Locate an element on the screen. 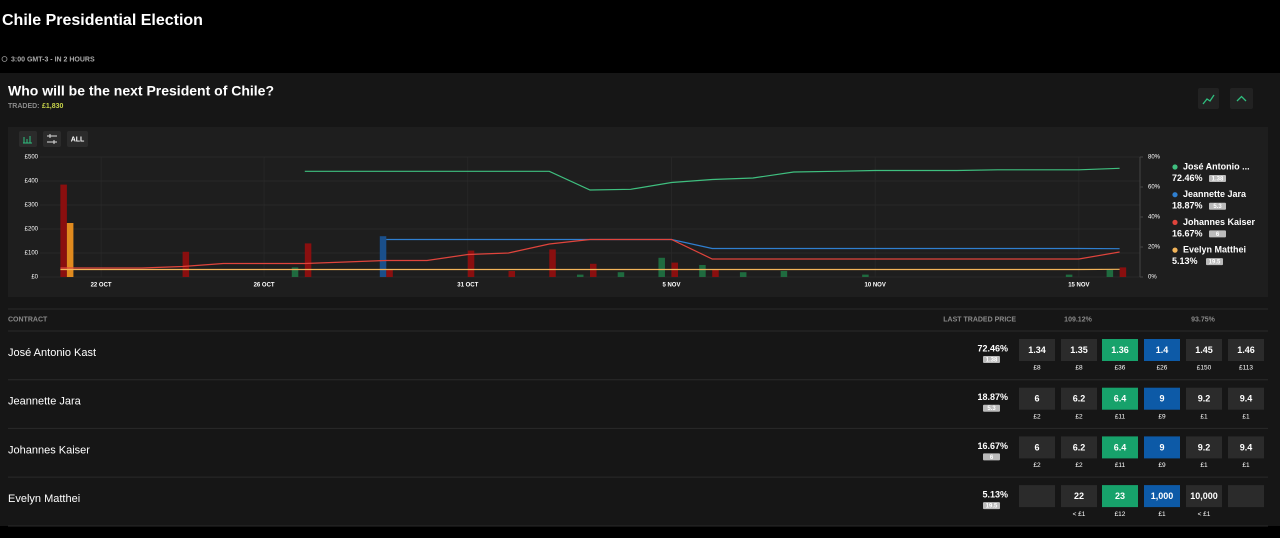 This screenshot has width=1280, height=538. y2-tick-label: 80% is located at coordinates (1154, 158).